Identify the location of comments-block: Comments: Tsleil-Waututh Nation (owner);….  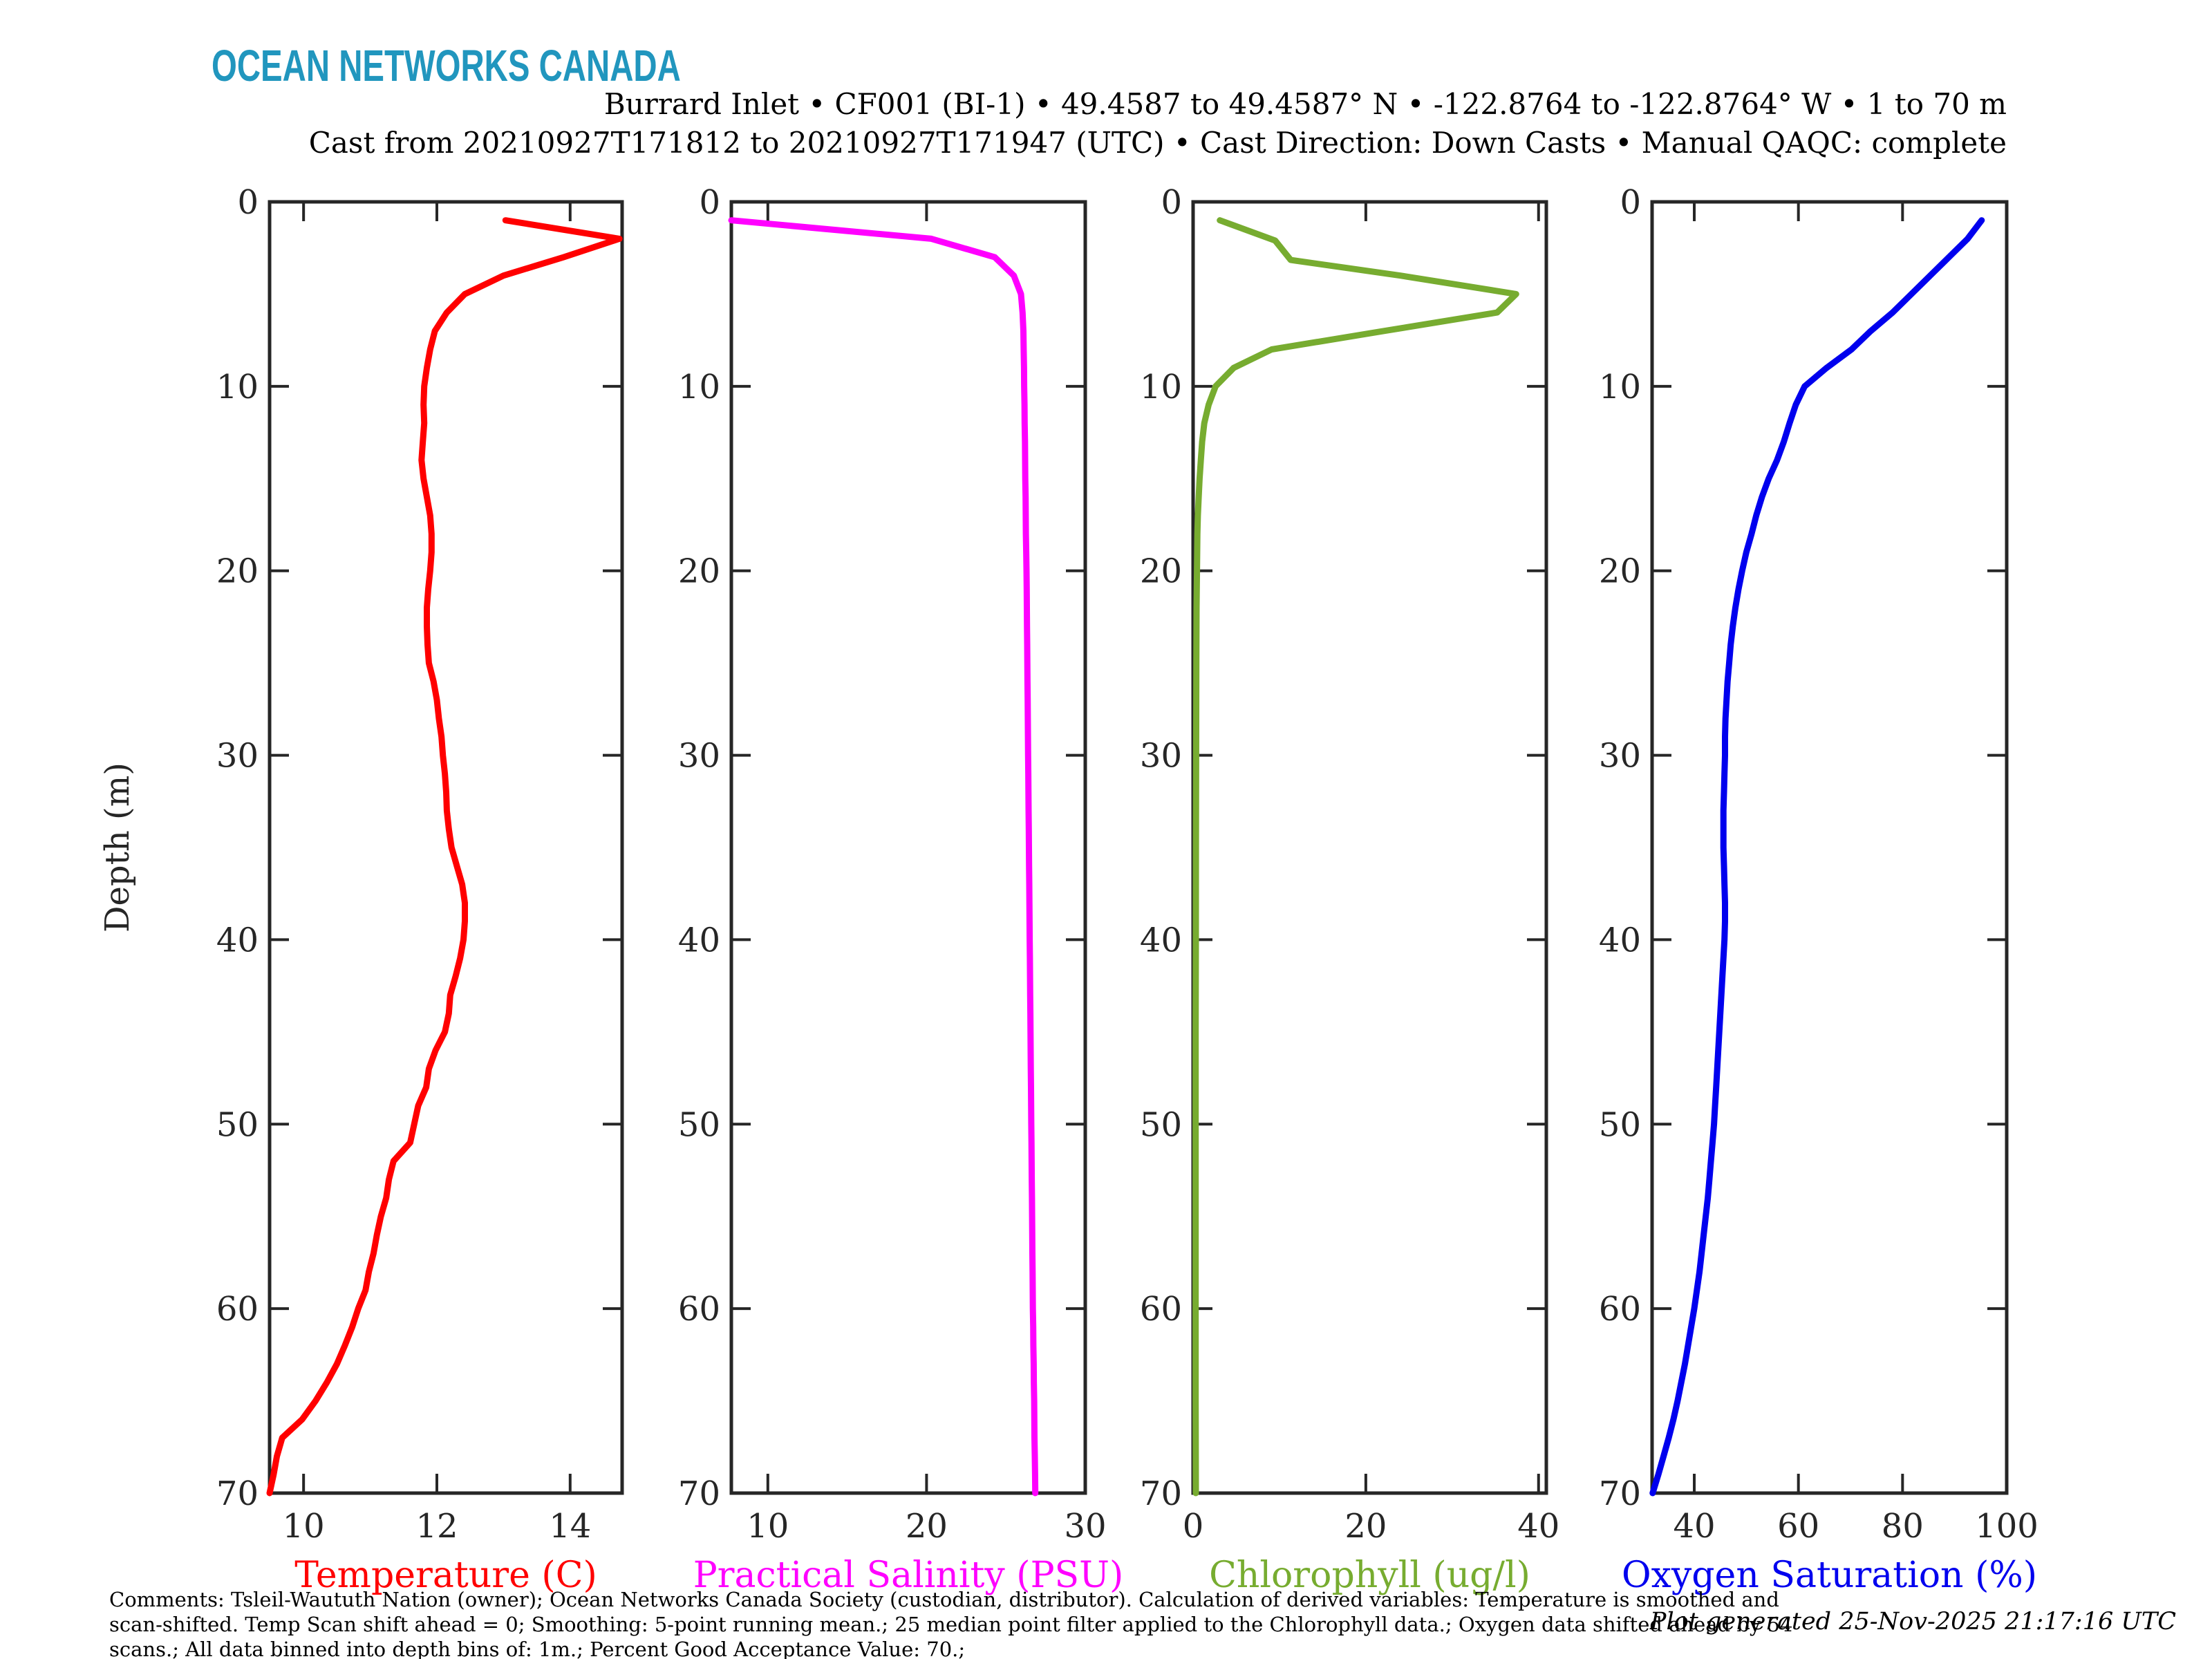
(950, 1623).